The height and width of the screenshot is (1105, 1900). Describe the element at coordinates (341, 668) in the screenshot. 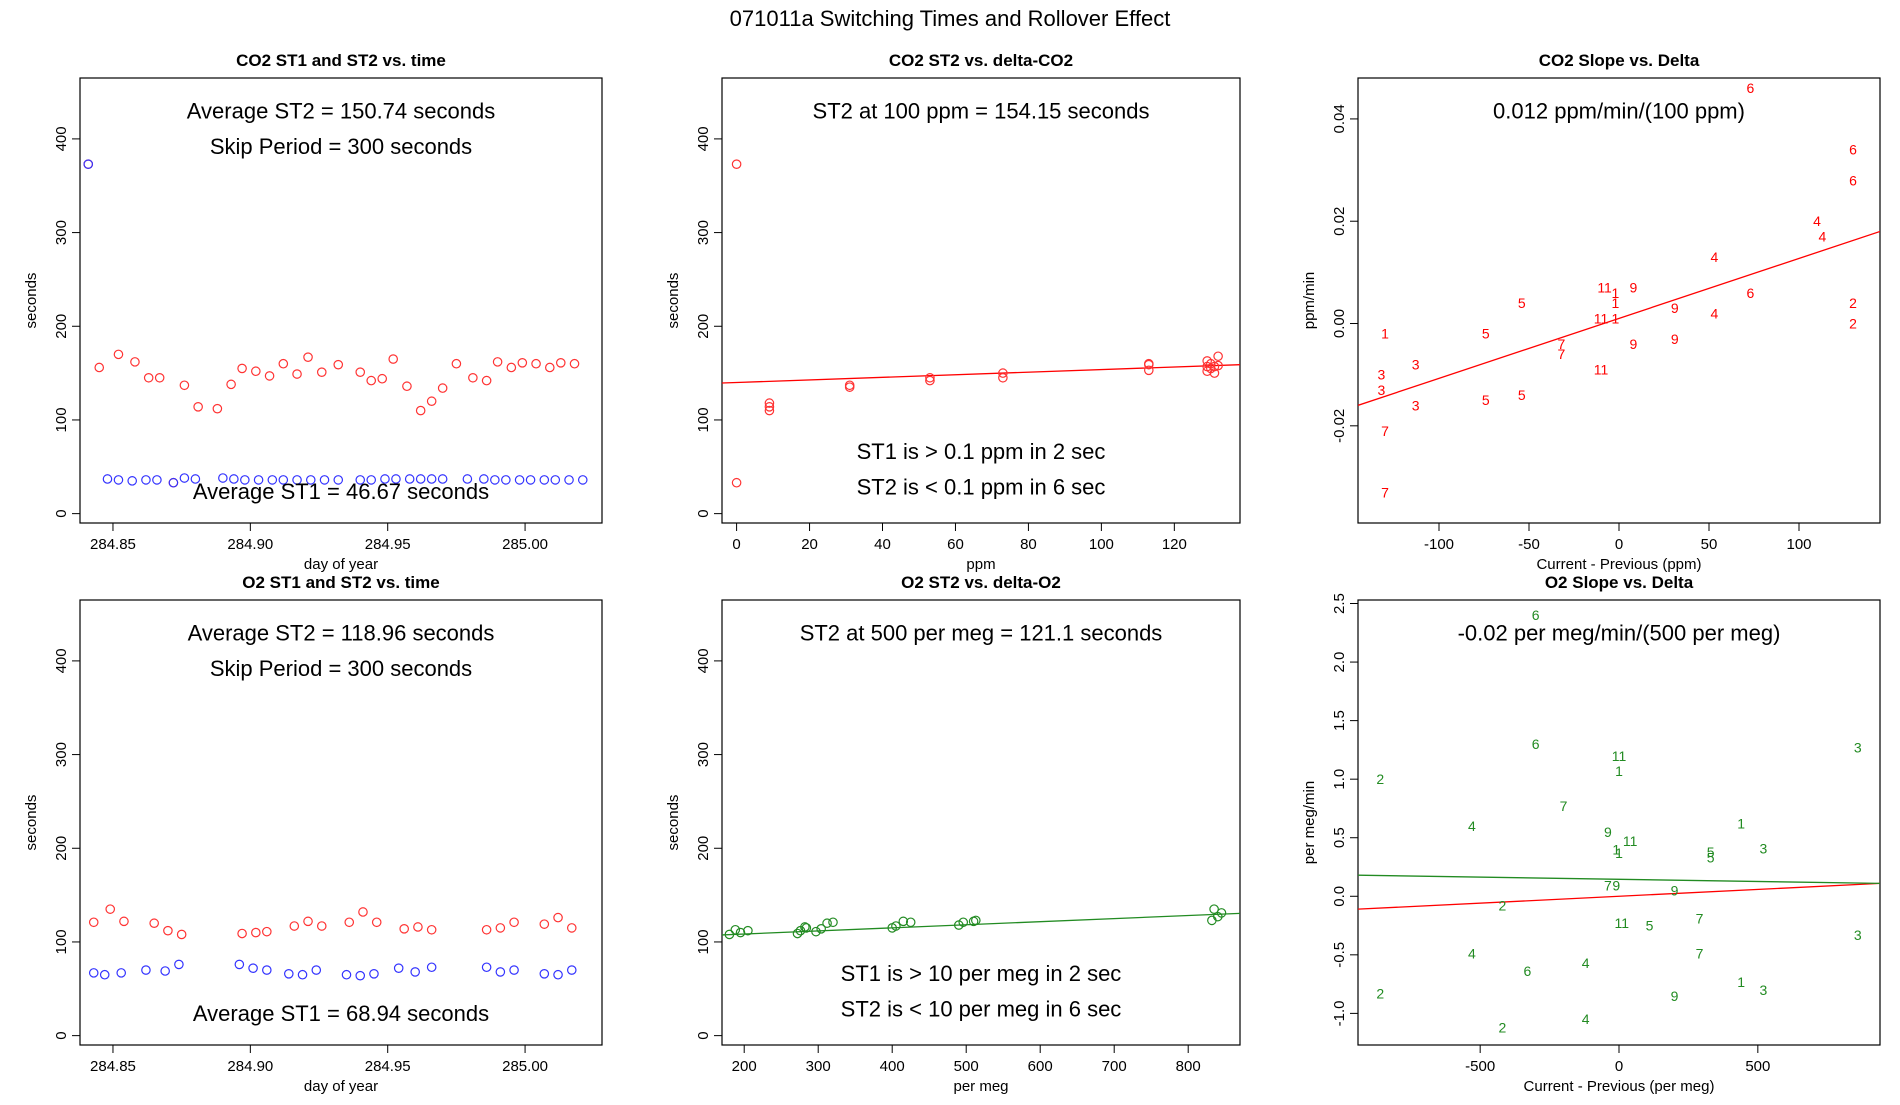

I see `annotation: Skip Period = 300 seconds` at that location.